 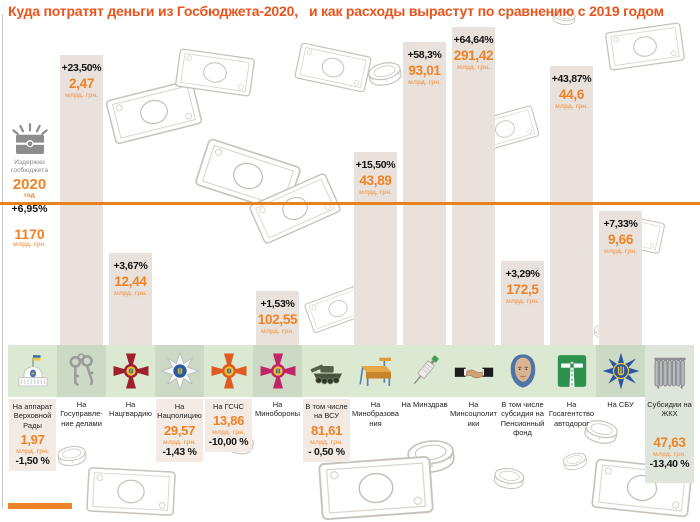 I want to click on keys-icon, so click(x=82, y=371).